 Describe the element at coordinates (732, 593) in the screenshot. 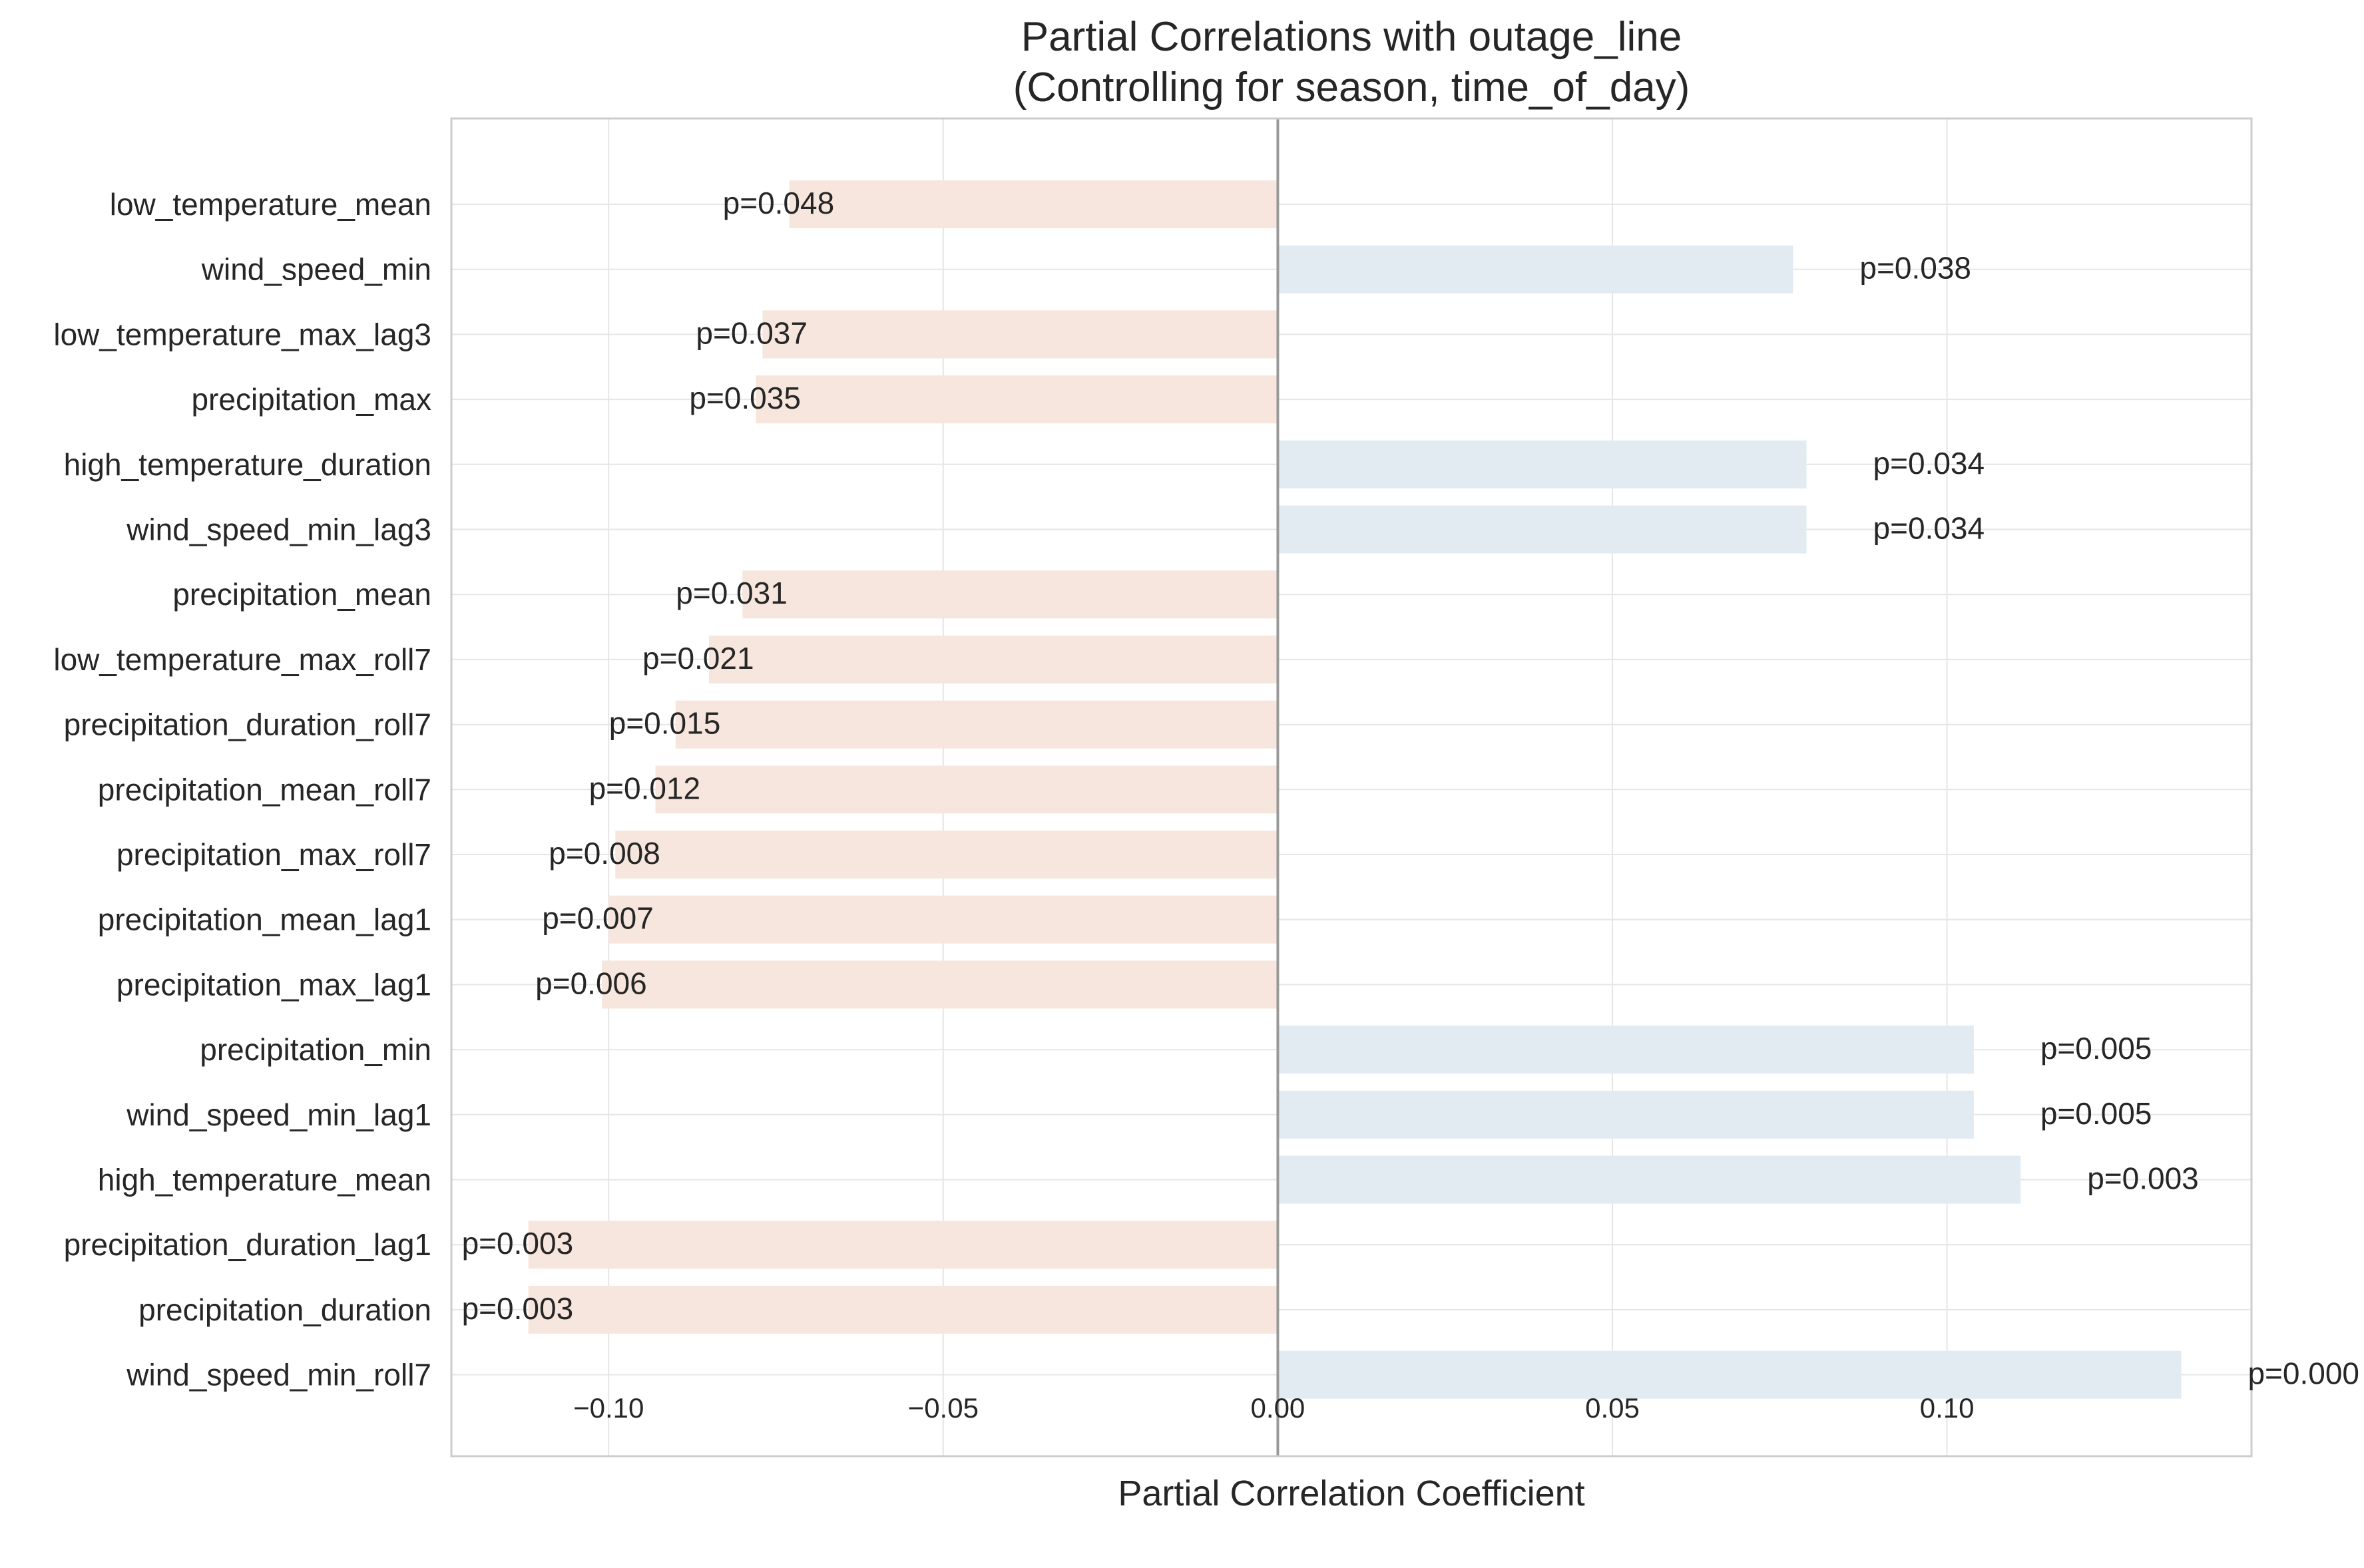

I see `p-value-label: p=0.031` at that location.